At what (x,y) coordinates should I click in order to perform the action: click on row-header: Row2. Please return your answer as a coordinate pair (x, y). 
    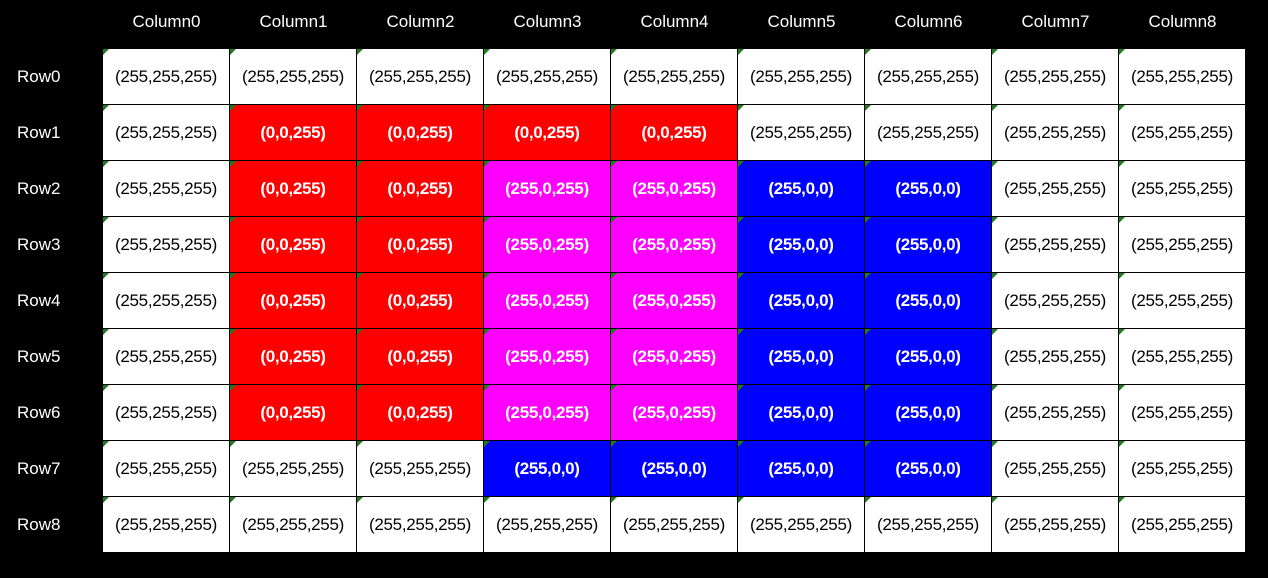
    Looking at the image, I should click on (39, 188).